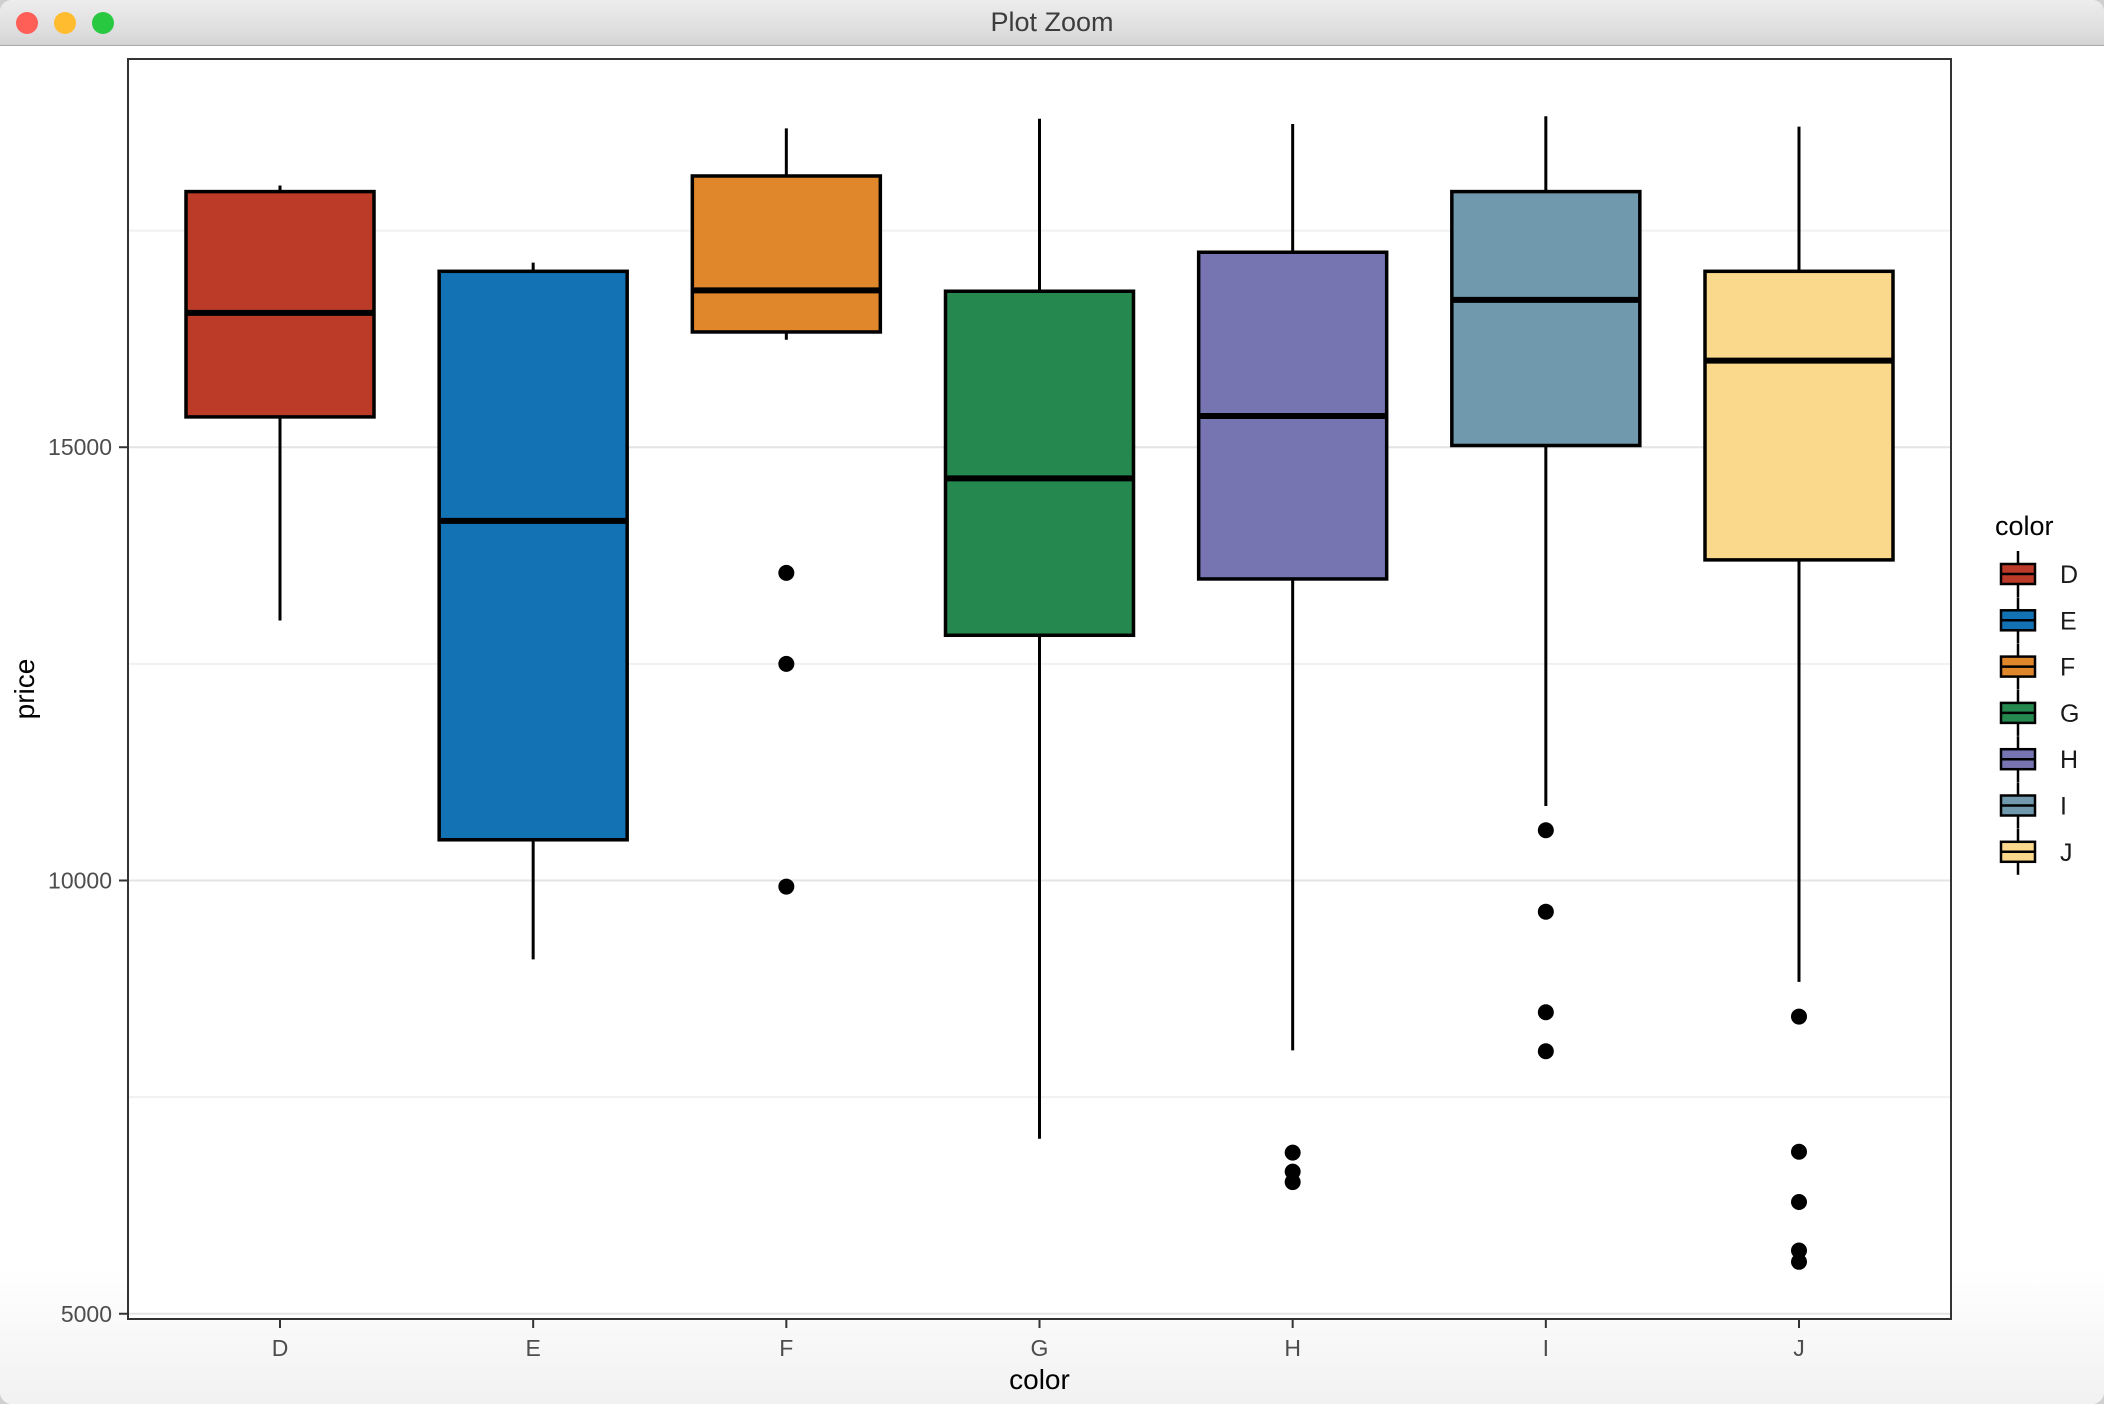  What do you see at coordinates (533, 555) in the screenshot?
I see `iqr-box-E` at bounding box center [533, 555].